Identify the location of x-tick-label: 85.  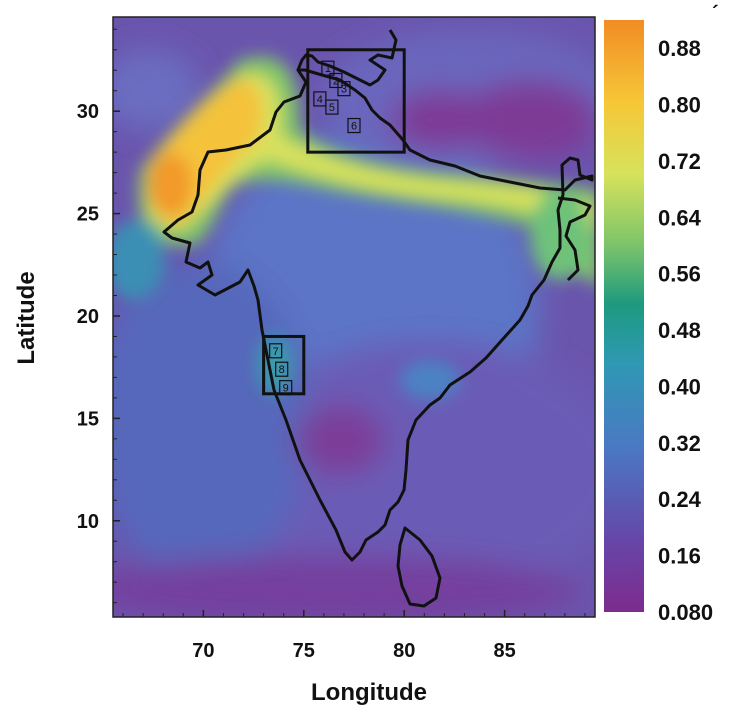
(505, 651).